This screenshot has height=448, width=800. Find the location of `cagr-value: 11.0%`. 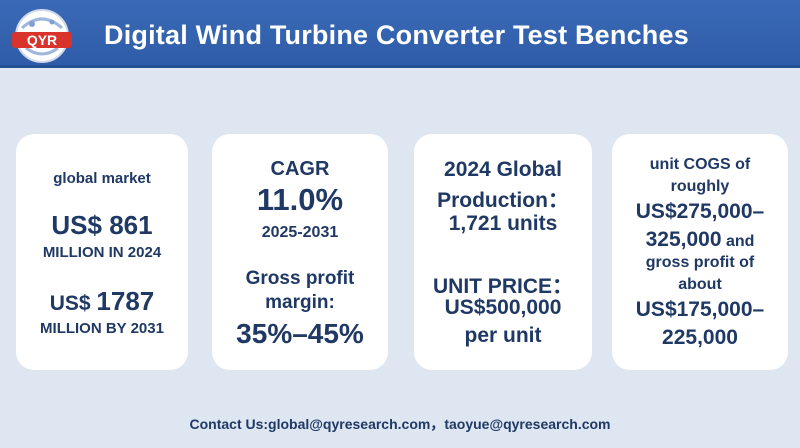

cagr-value: 11.0% is located at coordinates (300, 199).